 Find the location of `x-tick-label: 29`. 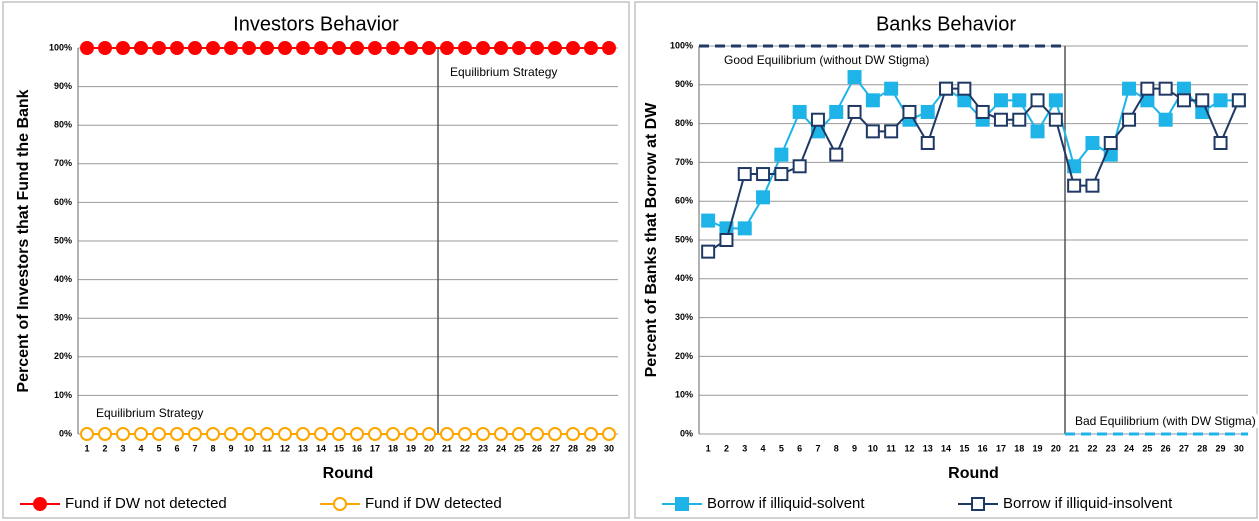

x-tick-label: 29 is located at coordinates (591, 448).